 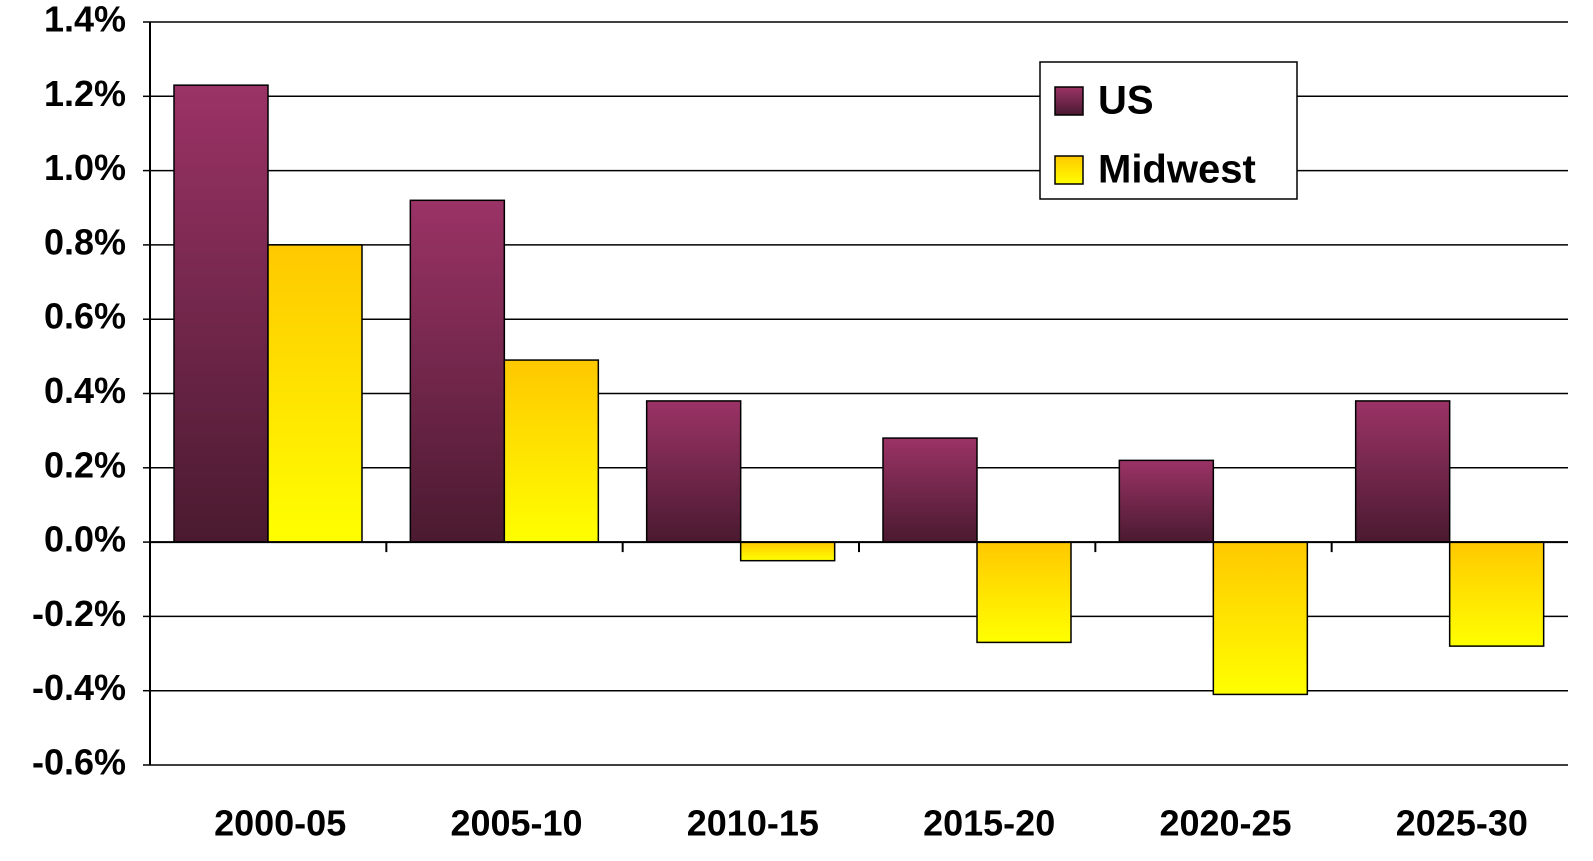 What do you see at coordinates (85, 167) in the screenshot?
I see `y-tick-label: 1.0%` at bounding box center [85, 167].